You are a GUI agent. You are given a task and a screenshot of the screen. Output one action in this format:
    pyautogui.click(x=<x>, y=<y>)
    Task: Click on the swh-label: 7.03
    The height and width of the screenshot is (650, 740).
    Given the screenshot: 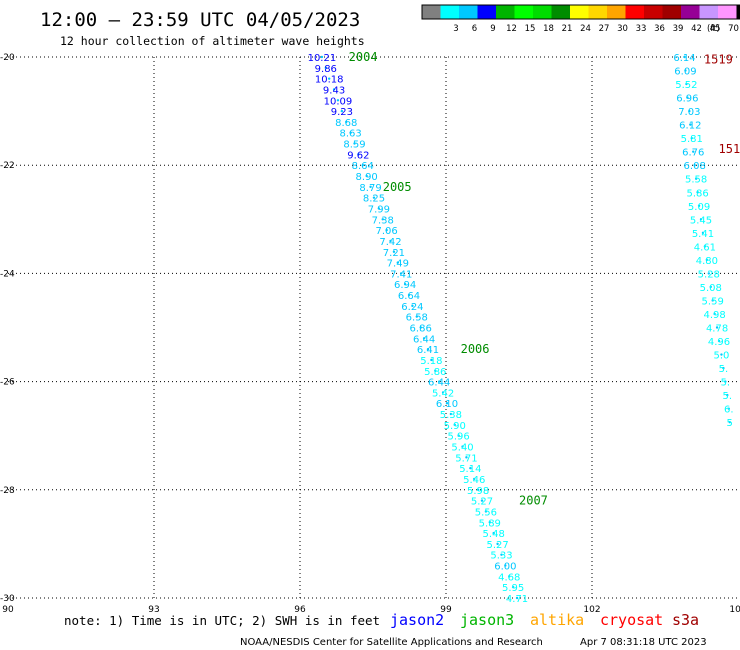 What is the action you would take?
    pyautogui.click(x=689, y=112)
    